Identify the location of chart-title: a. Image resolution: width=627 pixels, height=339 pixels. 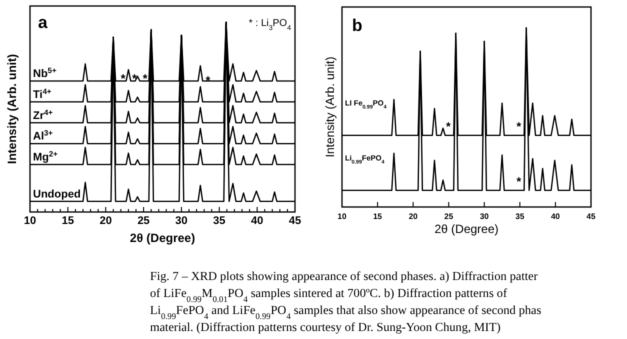
(43, 22).